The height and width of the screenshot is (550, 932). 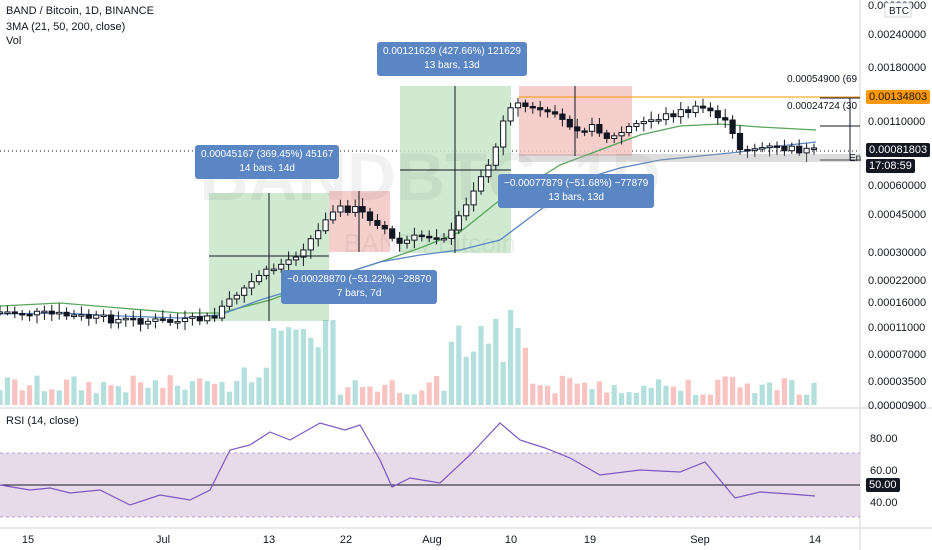 What do you see at coordinates (66, 27) in the screenshot?
I see `ma-legend: 3MA (21, 50, 200, close)` at bounding box center [66, 27].